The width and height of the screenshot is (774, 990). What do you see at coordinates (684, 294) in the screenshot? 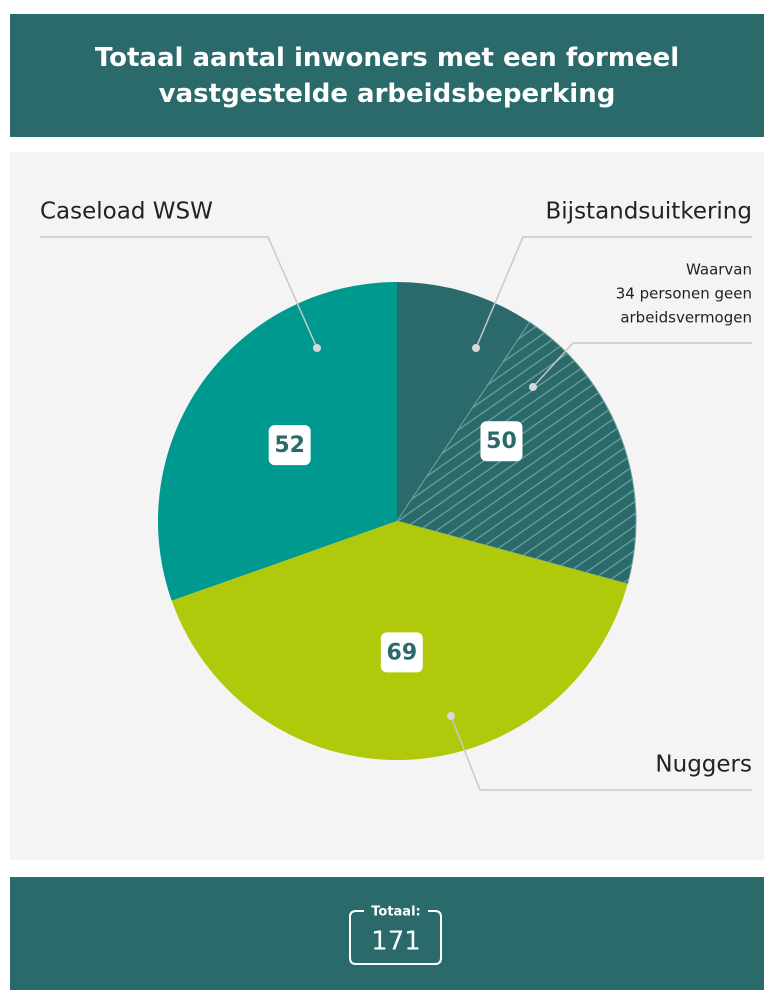
I see `annotation: 34 personen geen` at bounding box center [684, 294].